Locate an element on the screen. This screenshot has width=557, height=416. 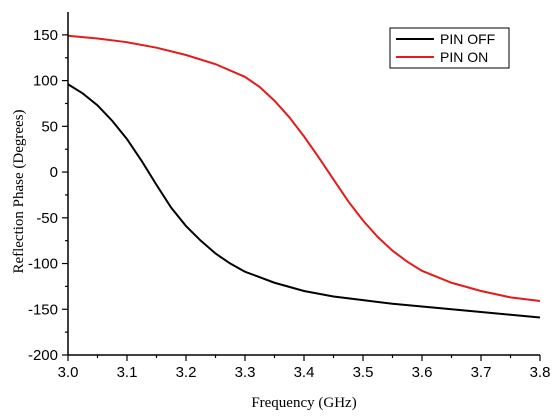
y-tick-label: 100 is located at coordinates (45, 81).